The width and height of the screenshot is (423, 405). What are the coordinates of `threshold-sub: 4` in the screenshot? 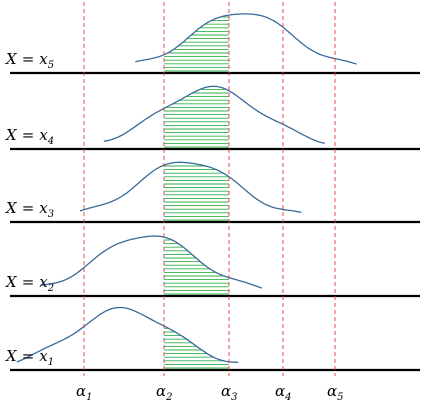 It's located at (287, 397).